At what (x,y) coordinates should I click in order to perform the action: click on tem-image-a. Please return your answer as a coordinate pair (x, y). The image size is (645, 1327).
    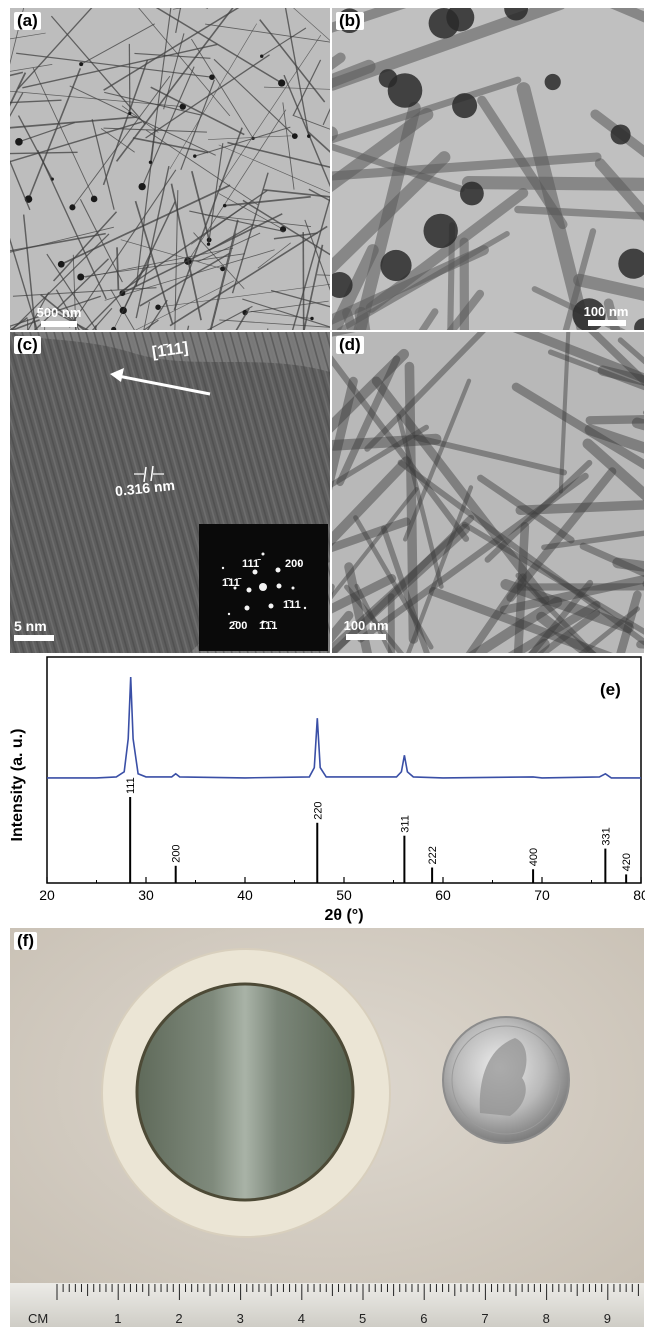
    Looking at the image, I should click on (170, 169).